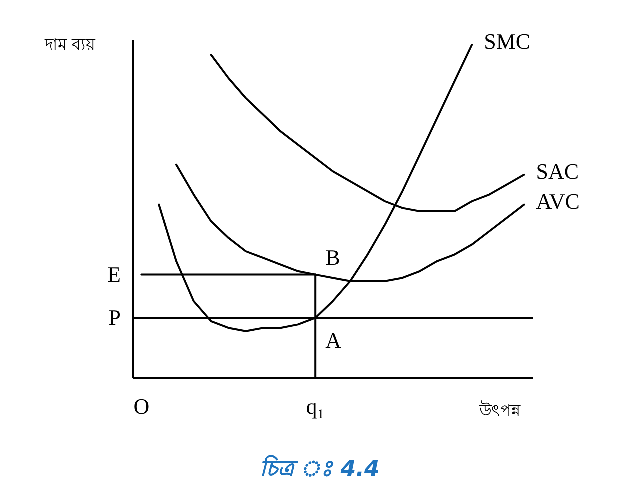 The height and width of the screenshot is (498, 641). I want to click on x-tick-label: q₁, so click(315, 406).